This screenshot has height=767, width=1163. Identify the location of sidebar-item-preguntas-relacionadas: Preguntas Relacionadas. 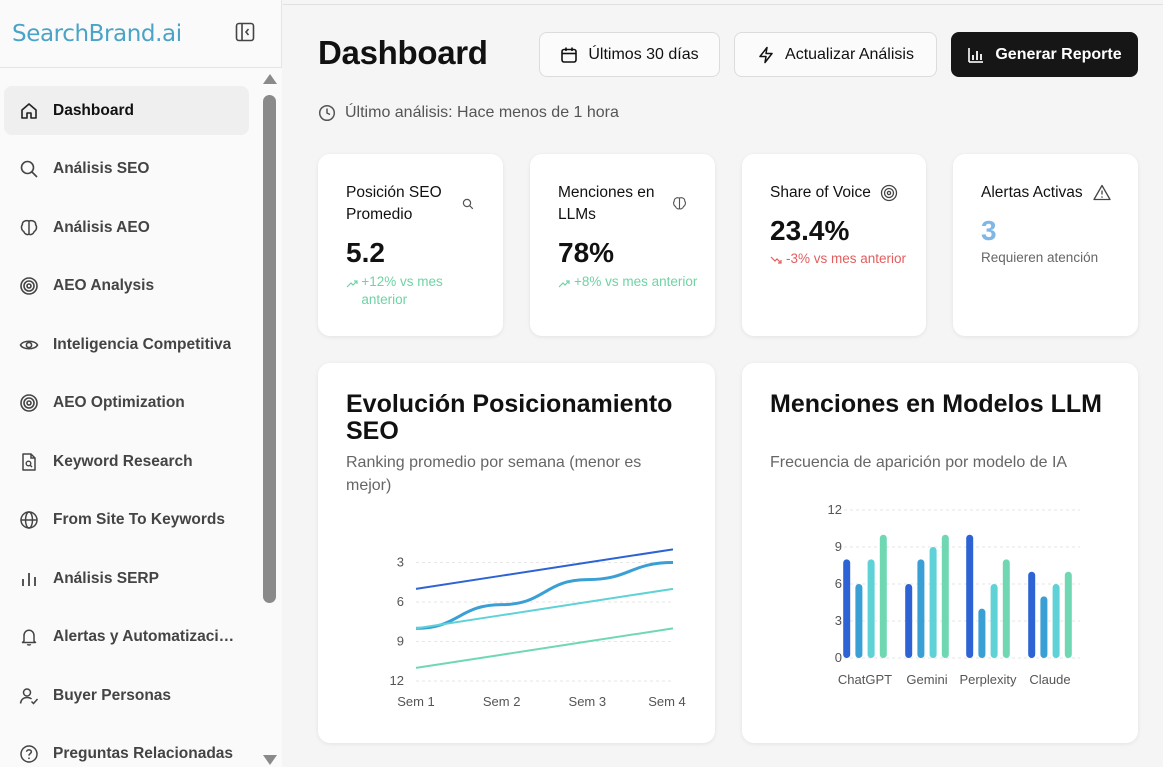
(126, 748).